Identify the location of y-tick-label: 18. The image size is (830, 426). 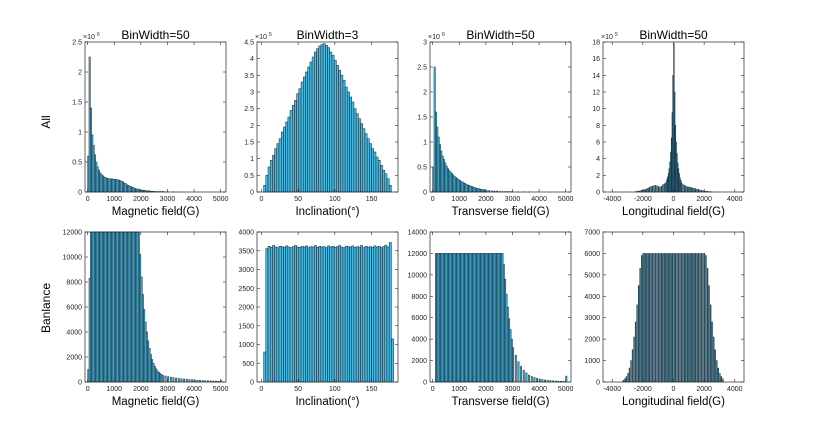
(596, 43).